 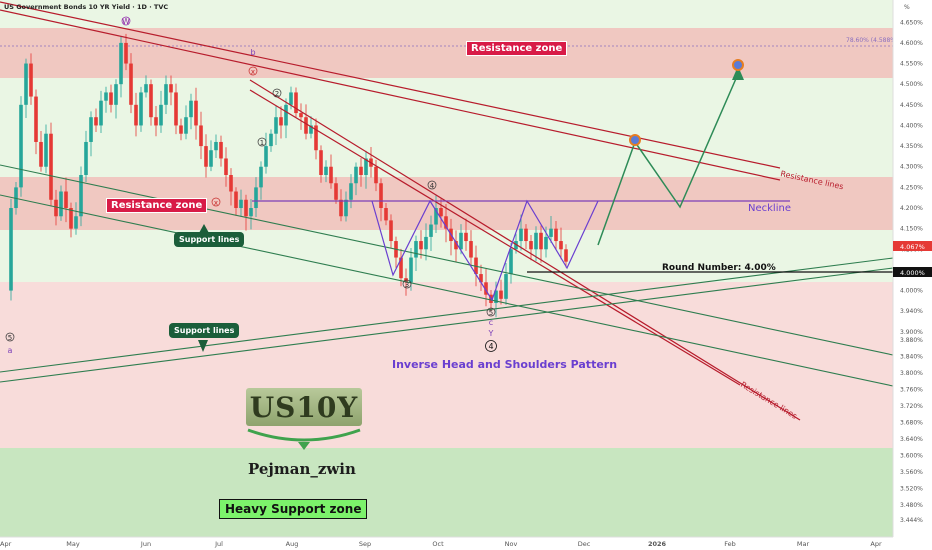 What do you see at coordinates (293, 509) in the screenshot?
I see `heavy-support-label: Heavy Support zone` at bounding box center [293, 509].